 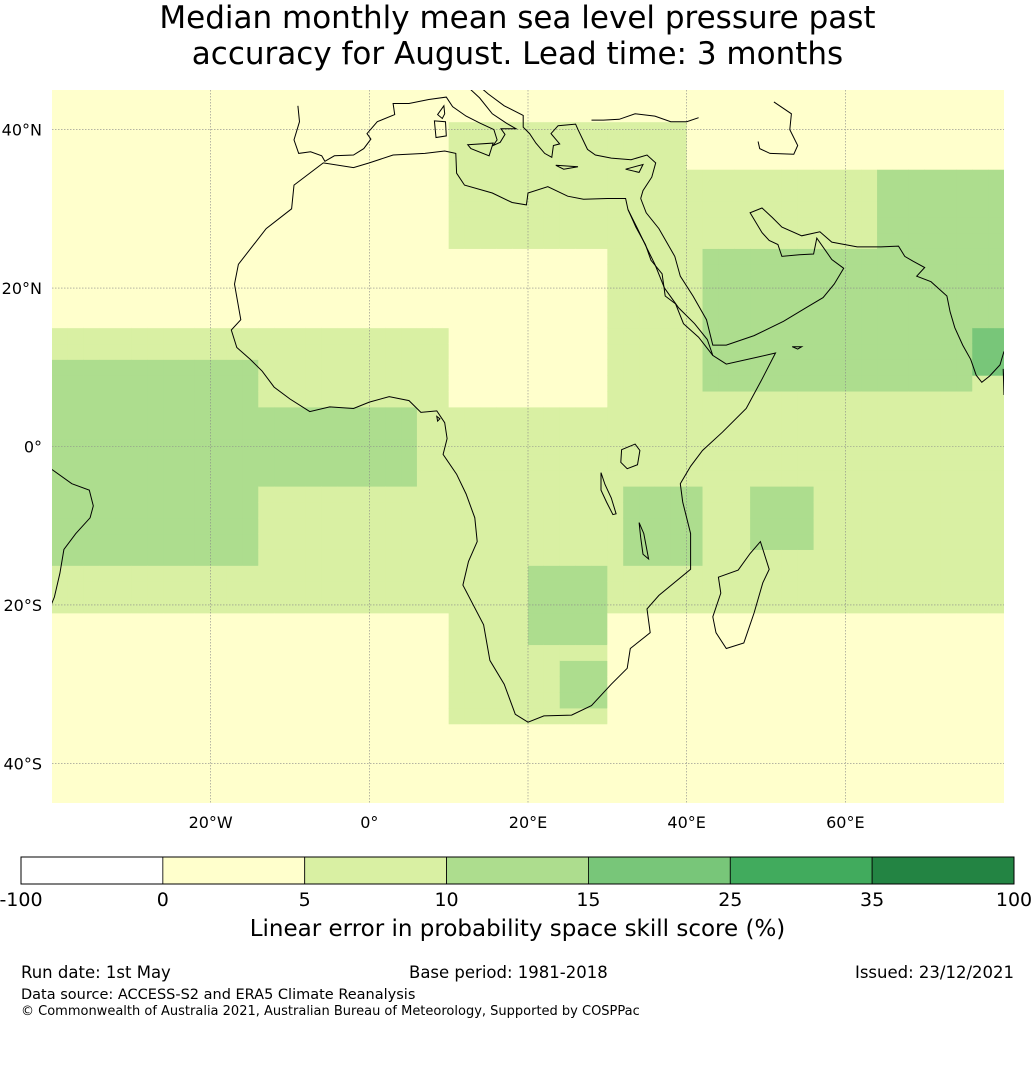 I want to click on colorbar-tick-label: 10, so click(x=446, y=900).